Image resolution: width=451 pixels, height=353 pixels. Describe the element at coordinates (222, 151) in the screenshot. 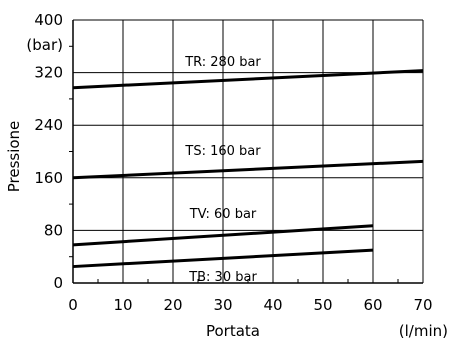

I see `series-label-1: TS: 160 bar` at that location.